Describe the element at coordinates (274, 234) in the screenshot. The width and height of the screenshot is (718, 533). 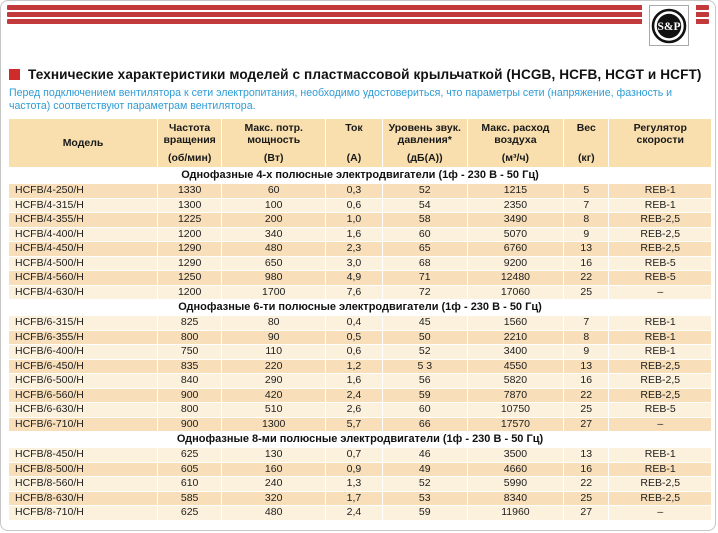
I see `value-cell: 340` at that location.